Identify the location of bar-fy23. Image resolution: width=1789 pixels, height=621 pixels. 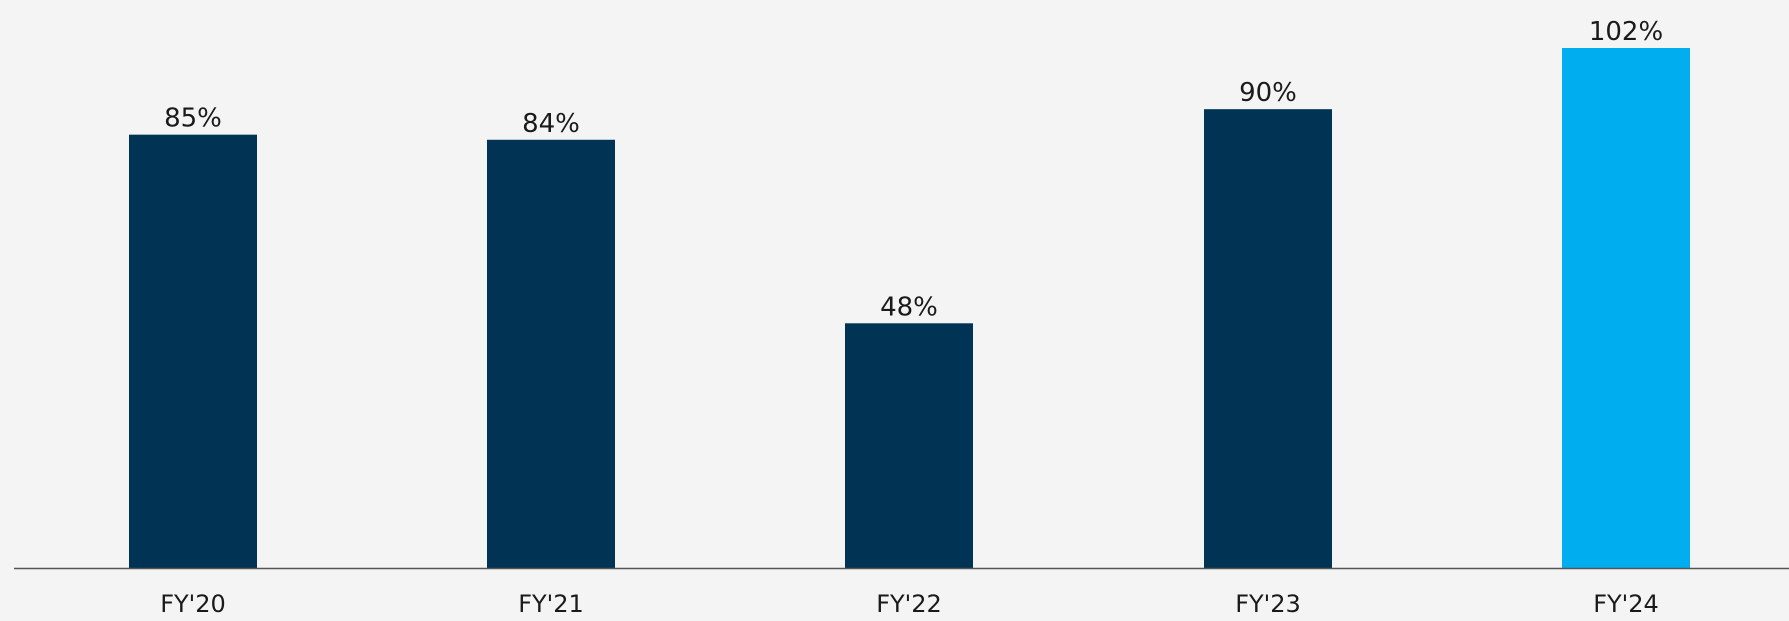
(1268, 339).